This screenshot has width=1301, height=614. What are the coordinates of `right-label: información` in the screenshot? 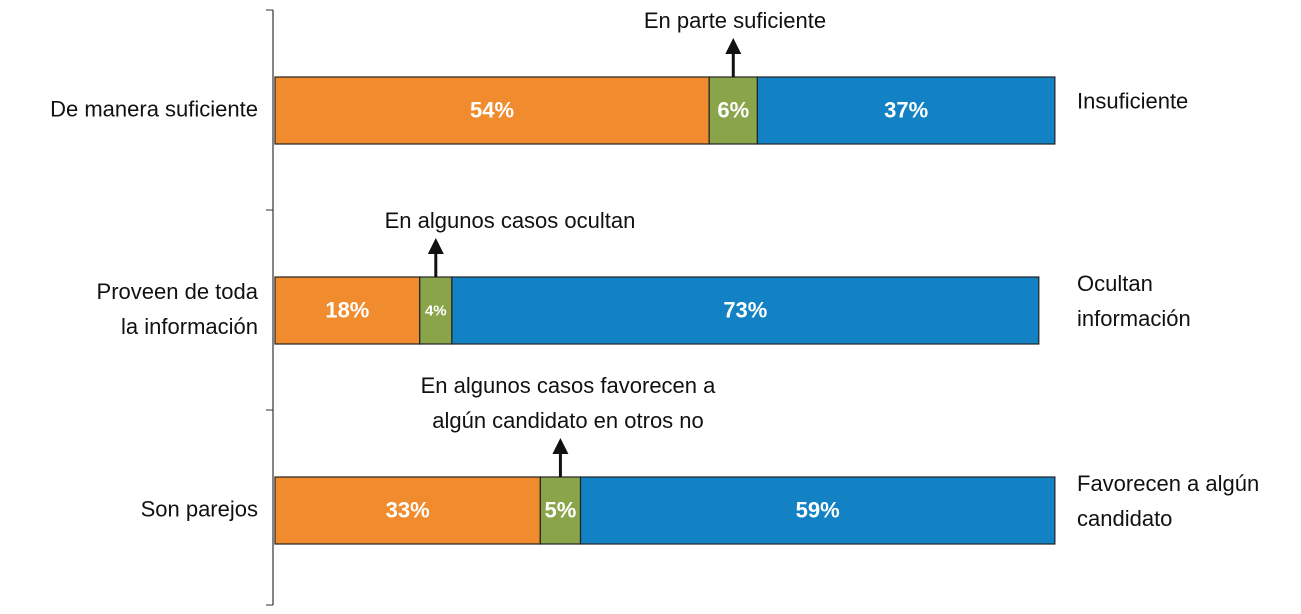 It's located at (1134, 318).